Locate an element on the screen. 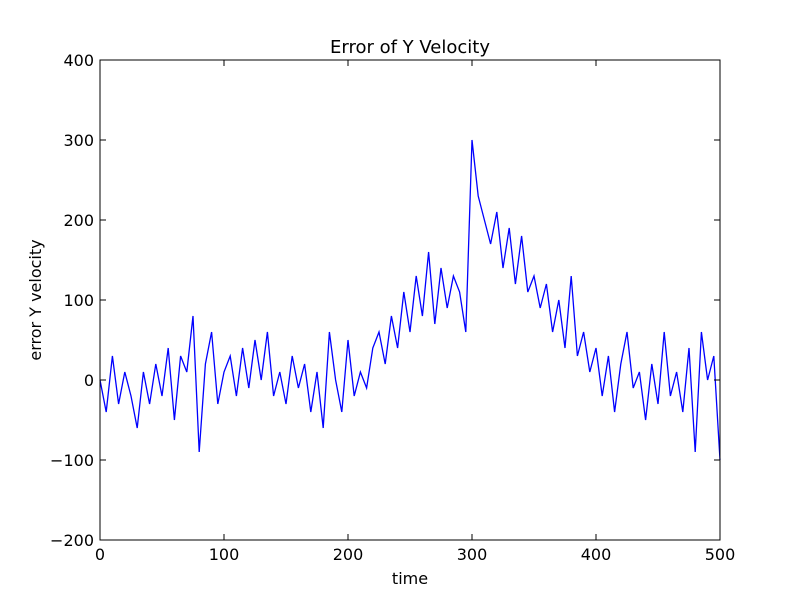  x-axis-label: time is located at coordinates (410, 578).